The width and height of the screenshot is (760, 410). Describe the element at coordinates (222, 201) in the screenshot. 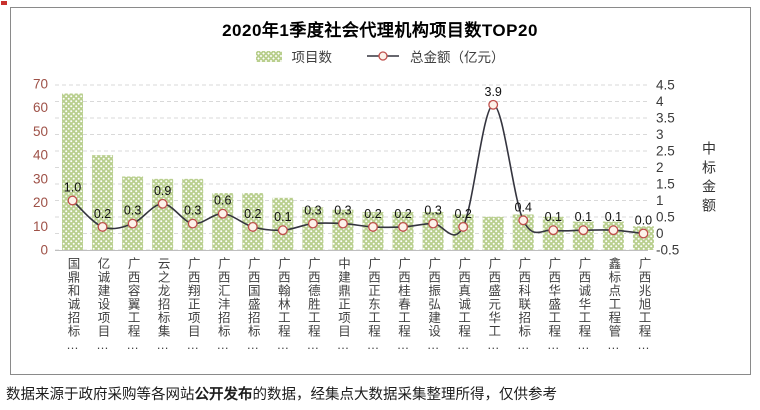

I see `data-label: 0.6` at that location.